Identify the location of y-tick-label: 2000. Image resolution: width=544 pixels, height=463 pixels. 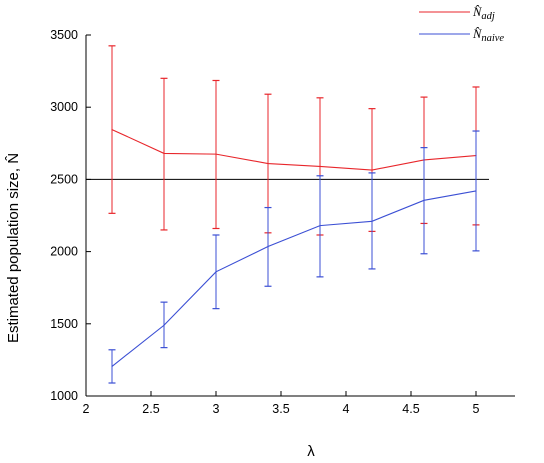
(64, 252).